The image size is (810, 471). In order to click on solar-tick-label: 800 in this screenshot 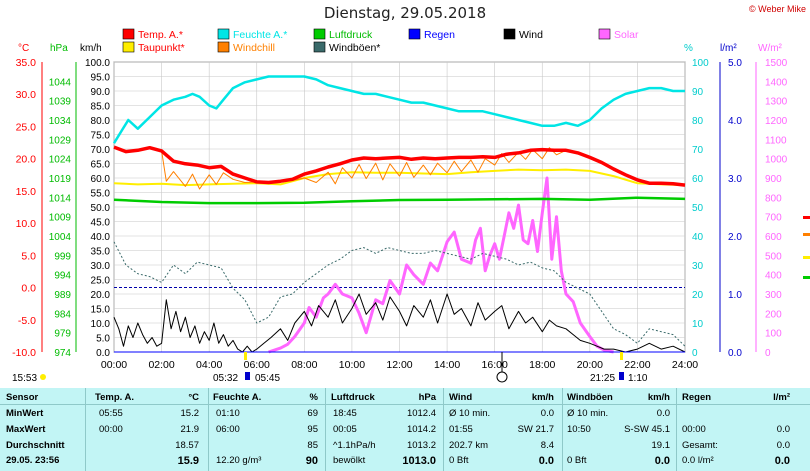, I will do `click(773, 198)`.